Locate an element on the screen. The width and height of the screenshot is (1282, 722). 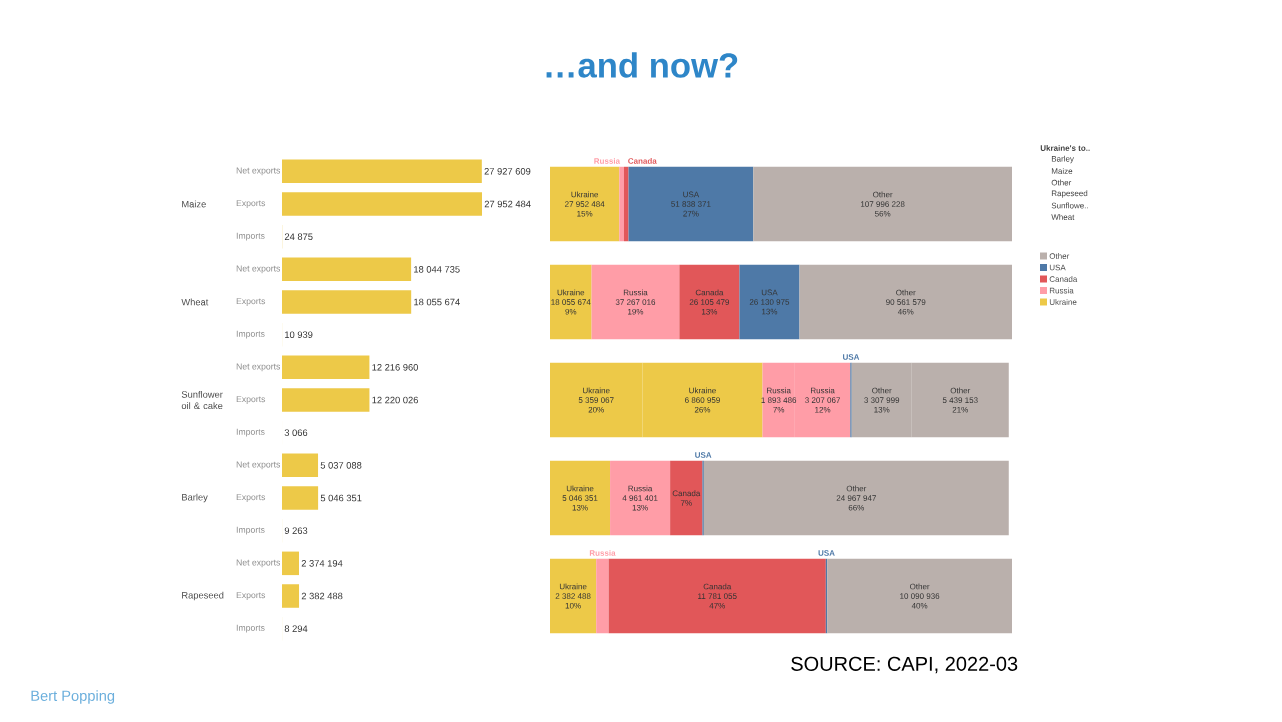
data-label: 9 263 is located at coordinates (296, 530).